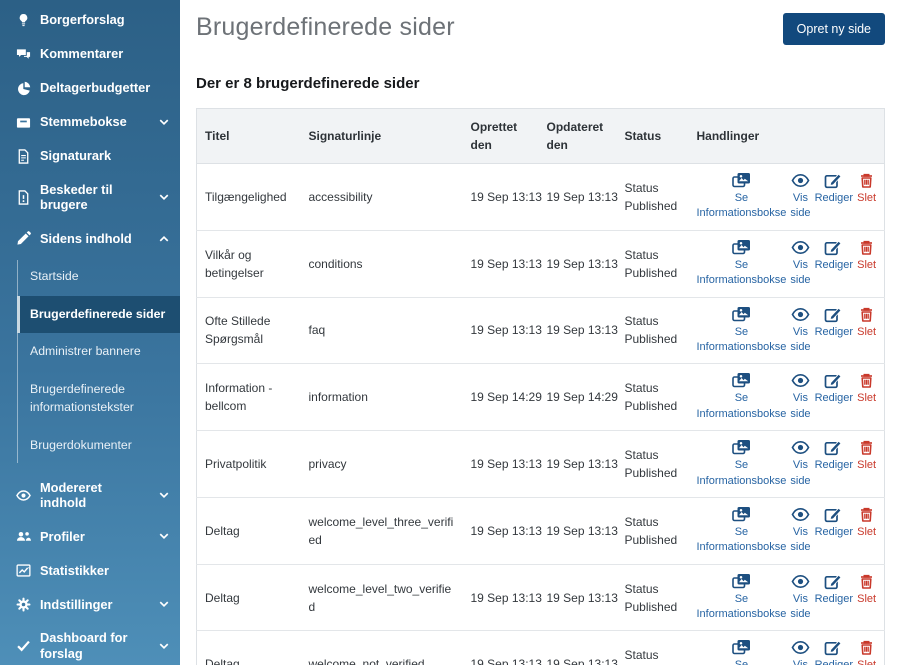 This screenshot has width=900, height=665. I want to click on gear-icon, so click(23, 604).